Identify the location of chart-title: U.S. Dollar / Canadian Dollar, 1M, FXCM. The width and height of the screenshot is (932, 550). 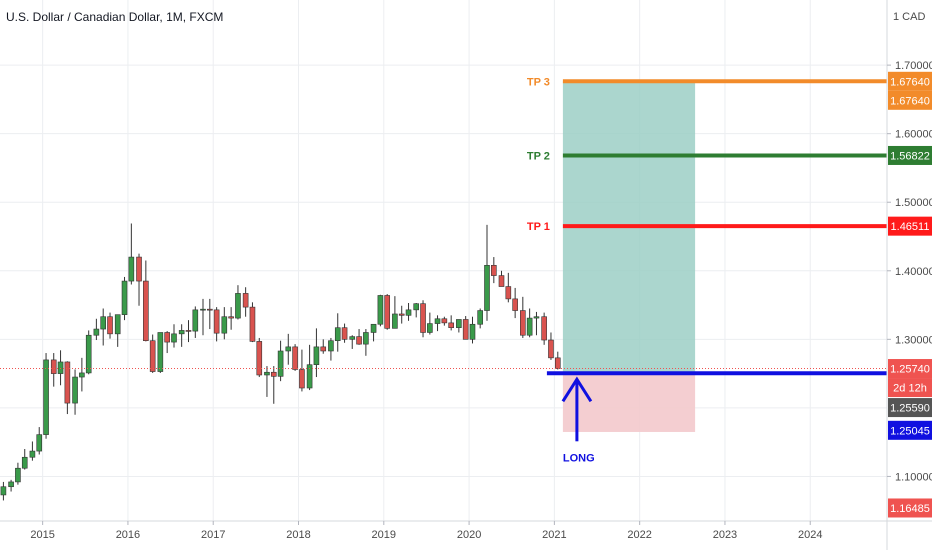
(114, 17).